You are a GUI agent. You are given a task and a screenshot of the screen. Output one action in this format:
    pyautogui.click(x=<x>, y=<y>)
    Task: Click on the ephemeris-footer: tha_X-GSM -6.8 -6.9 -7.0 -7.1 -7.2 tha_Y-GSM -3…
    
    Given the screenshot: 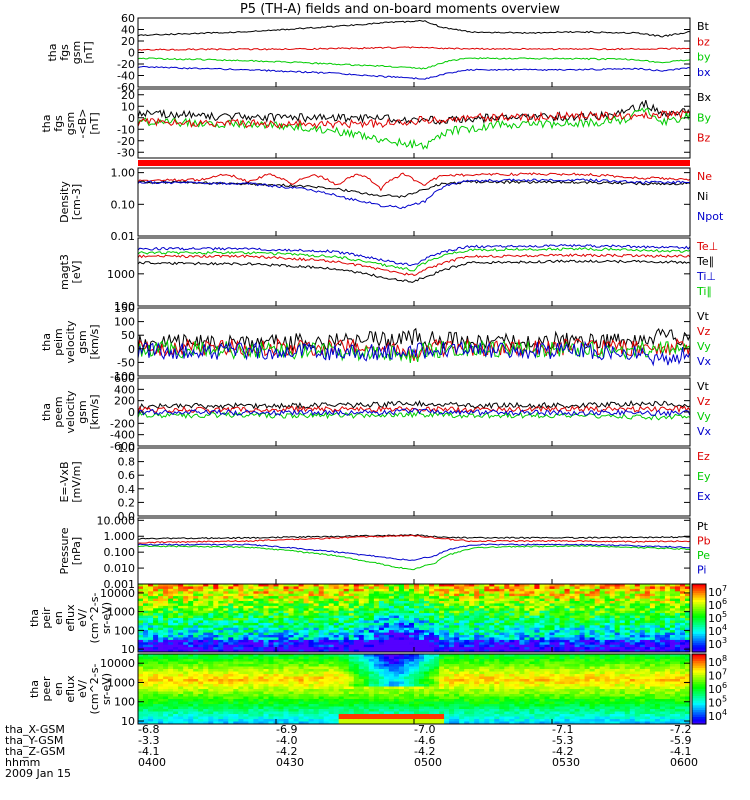 What is the action you would take?
    pyautogui.click(x=351, y=751)
    